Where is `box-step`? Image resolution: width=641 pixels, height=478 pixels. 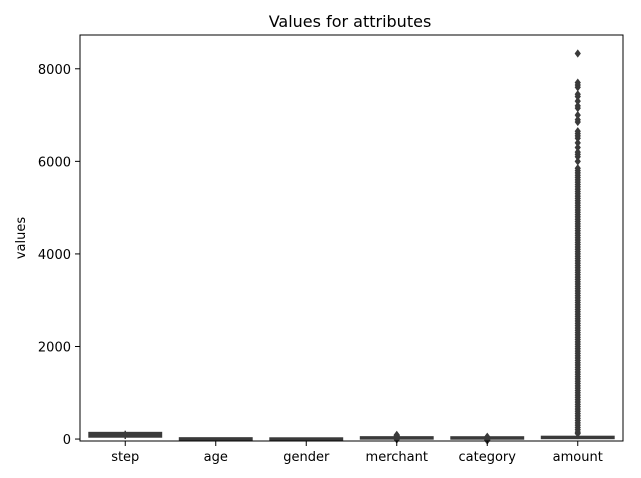 box-step is located at coordinates (125, 435).